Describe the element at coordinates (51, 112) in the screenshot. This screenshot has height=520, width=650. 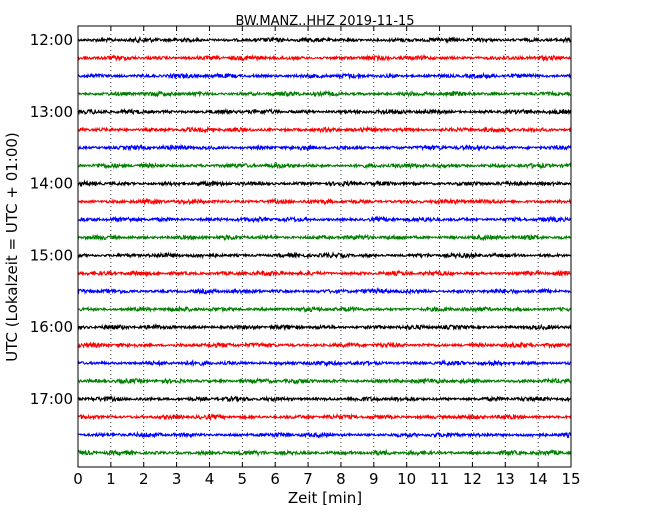
I see `y-tick-label: 13:00` at that location.